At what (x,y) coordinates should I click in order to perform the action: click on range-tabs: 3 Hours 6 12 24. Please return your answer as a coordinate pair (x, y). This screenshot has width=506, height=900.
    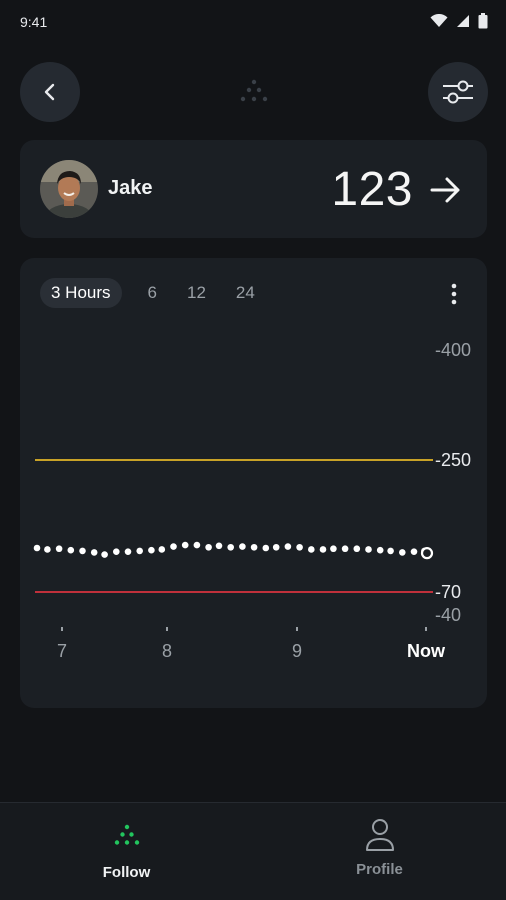
    Looking at the image, I should click on (162, 293).